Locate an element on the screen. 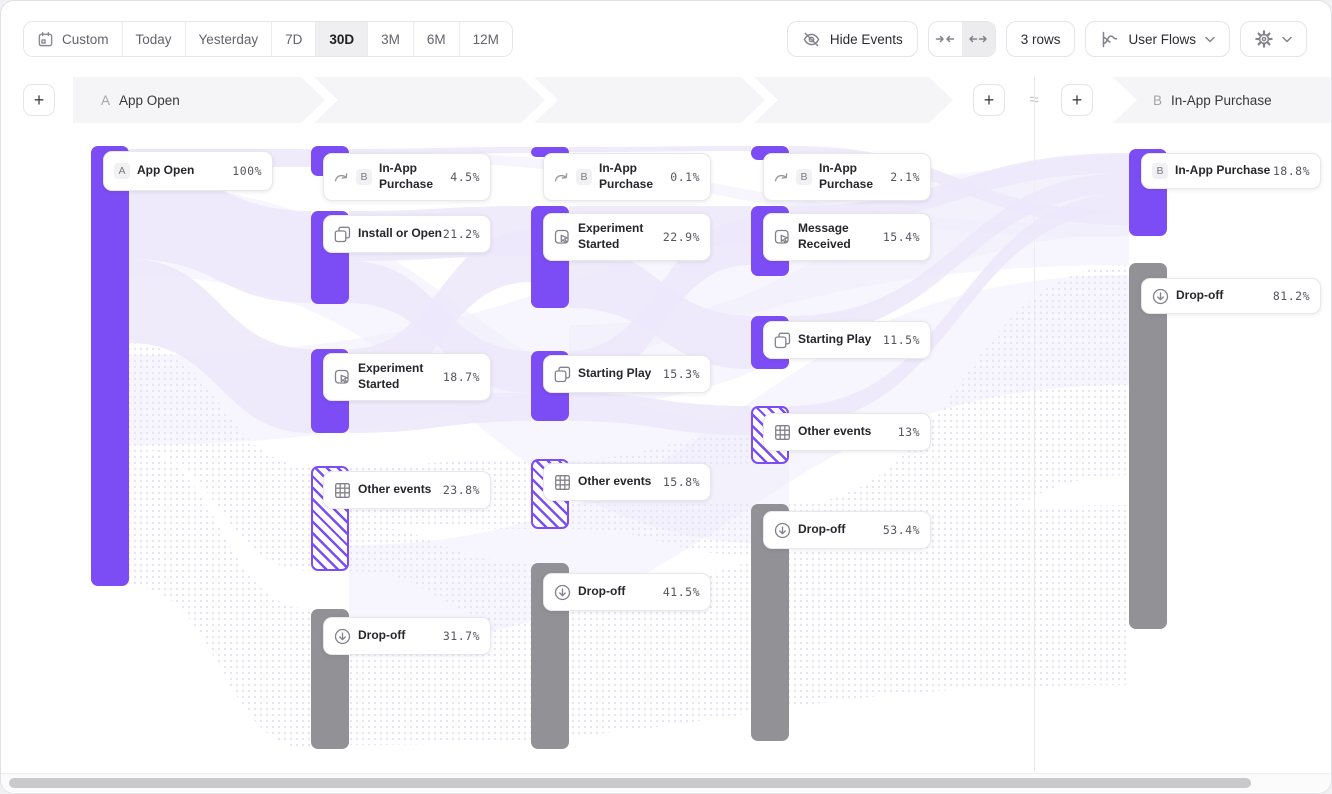 The width and height of the screenshot is (1332, 794). arrows-outward-icon is located at coordinates (978, 39).